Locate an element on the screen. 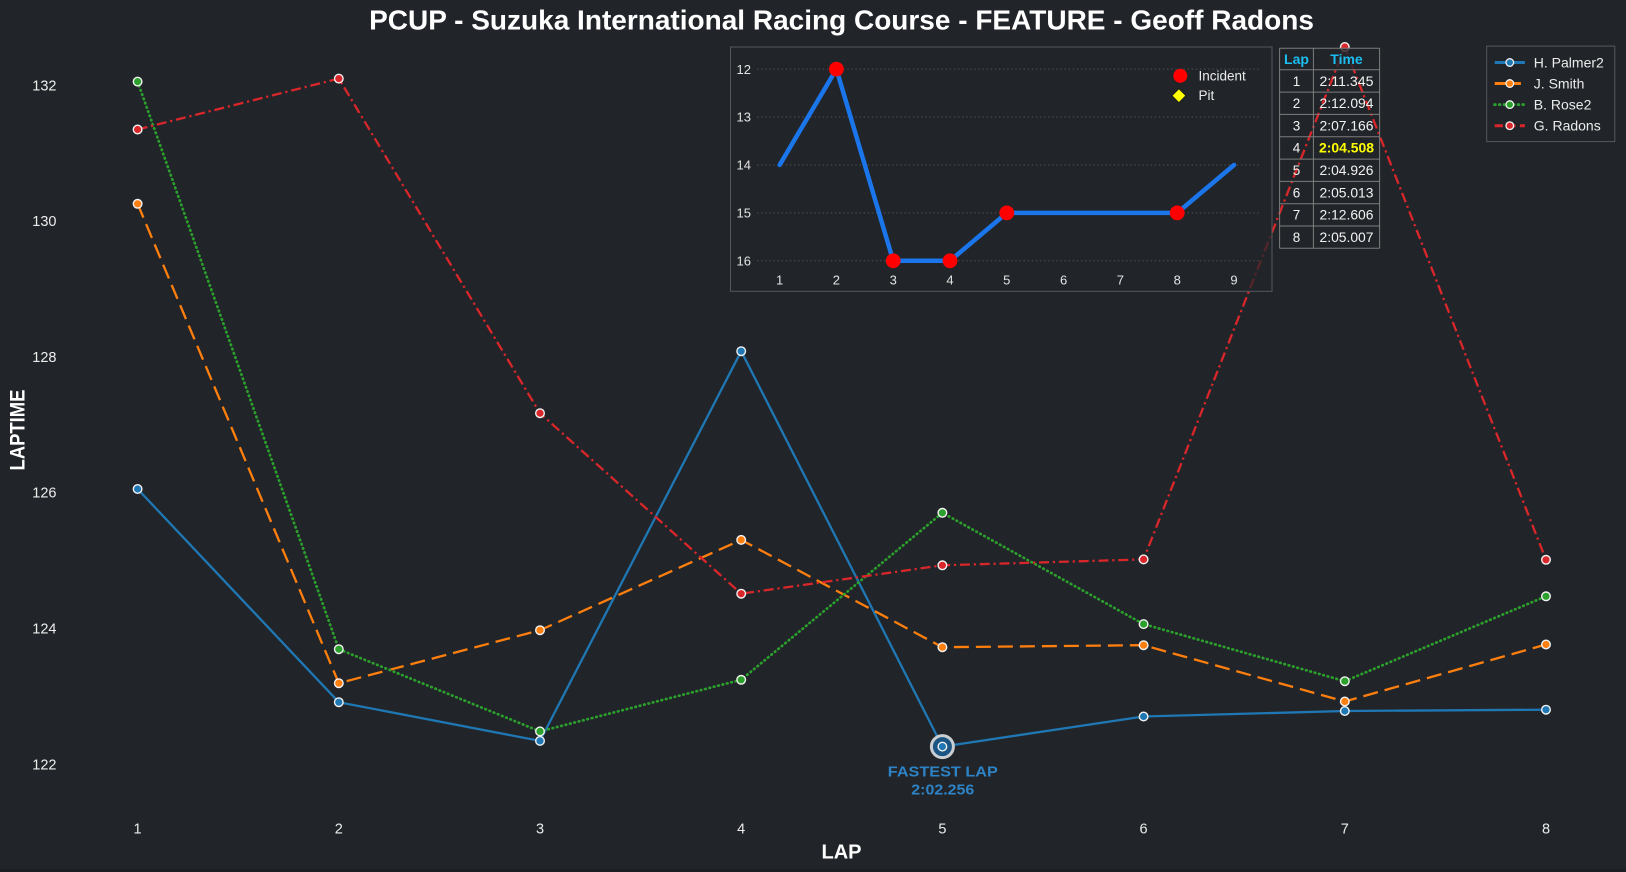 The image size is (1626, 872). svg-text: 128 is located at coordinates (44, 358).